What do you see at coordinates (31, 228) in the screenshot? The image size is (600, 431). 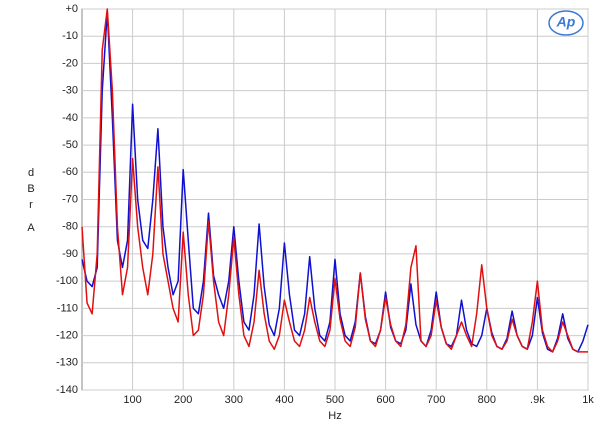 I see `y-axis-unit: A` at bounding box center [31, 228].